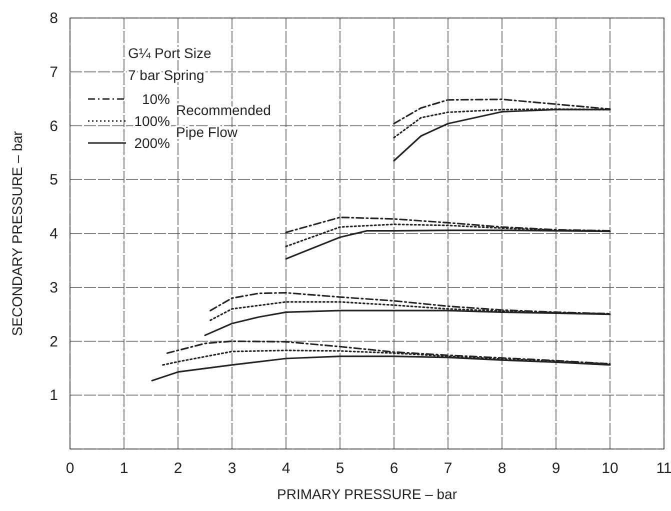  Describe the element at coordinates (152, 143) in the screenshot. I see `legend-label: 200%` at that location.